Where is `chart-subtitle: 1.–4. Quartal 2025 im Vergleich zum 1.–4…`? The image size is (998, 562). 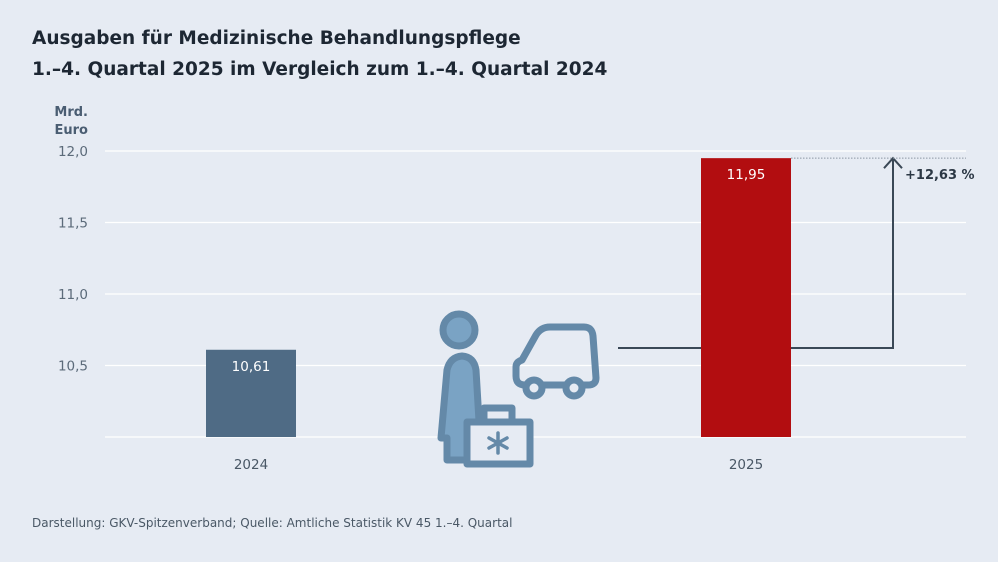
chart-subtitle: 1.–4. Quartal 2025 im Vergleich zum 1.–4… is located at coordinates (320, 69).